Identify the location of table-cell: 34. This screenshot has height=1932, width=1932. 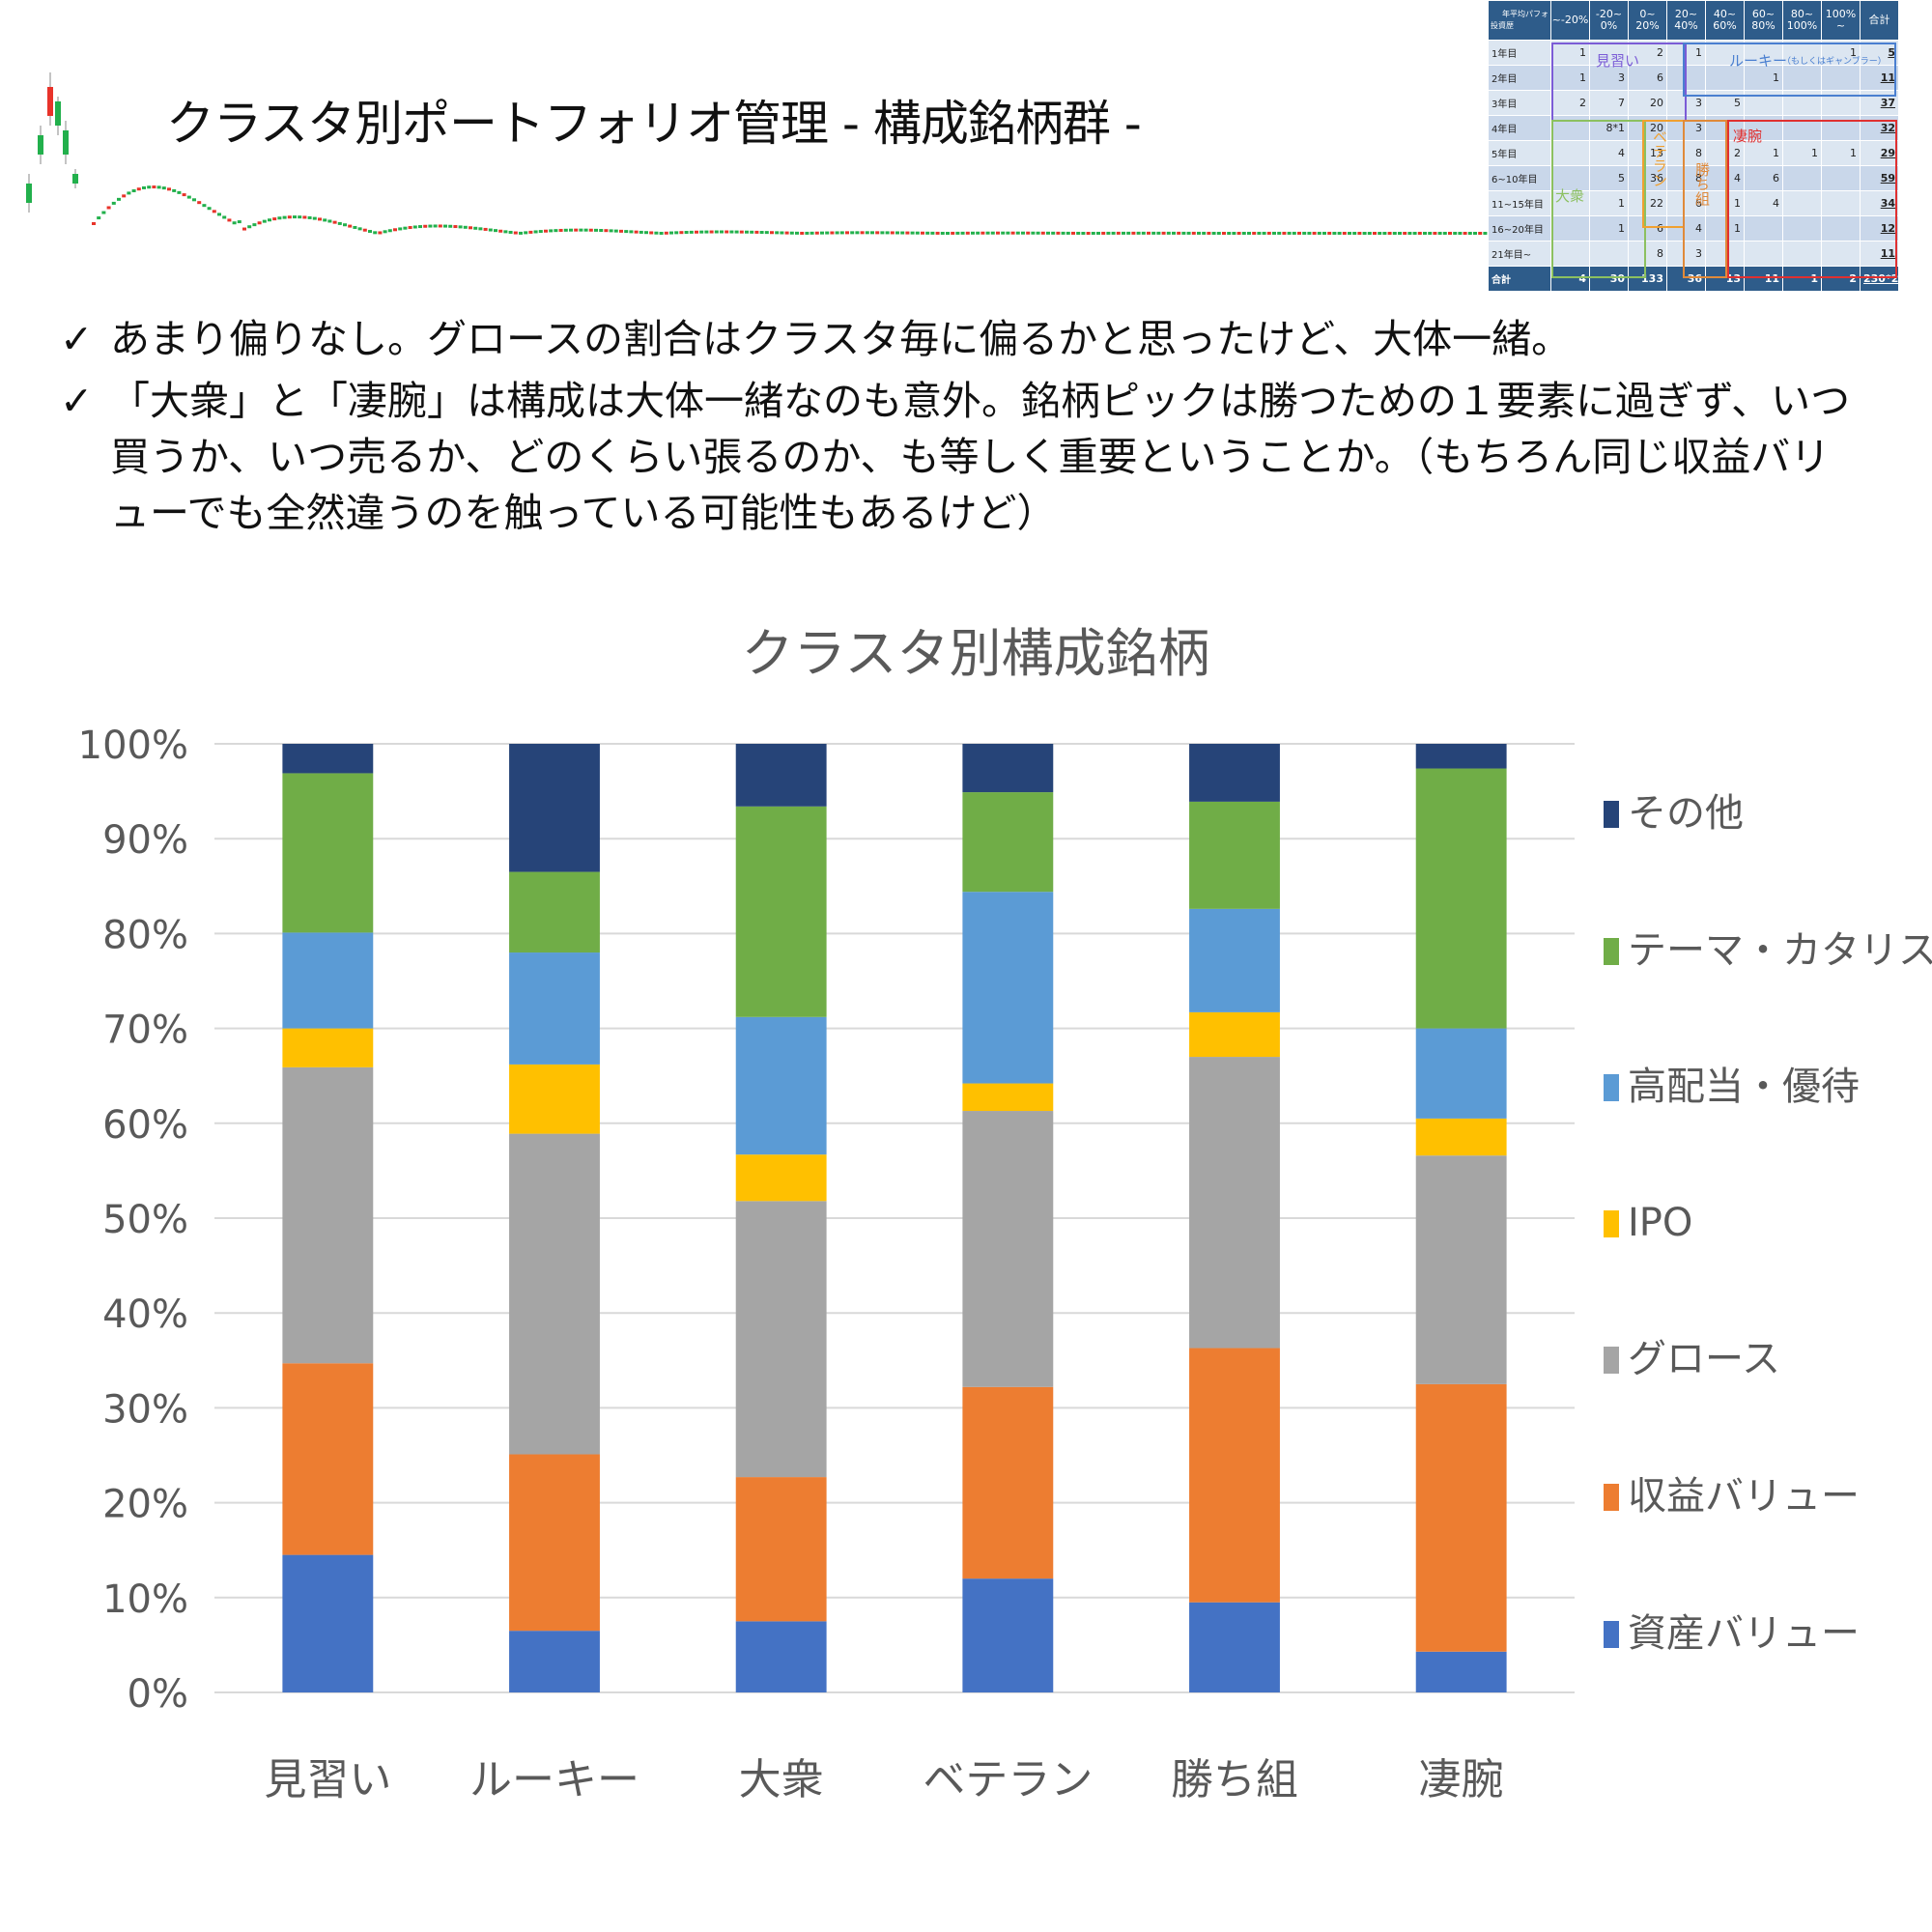
(1879, 203).